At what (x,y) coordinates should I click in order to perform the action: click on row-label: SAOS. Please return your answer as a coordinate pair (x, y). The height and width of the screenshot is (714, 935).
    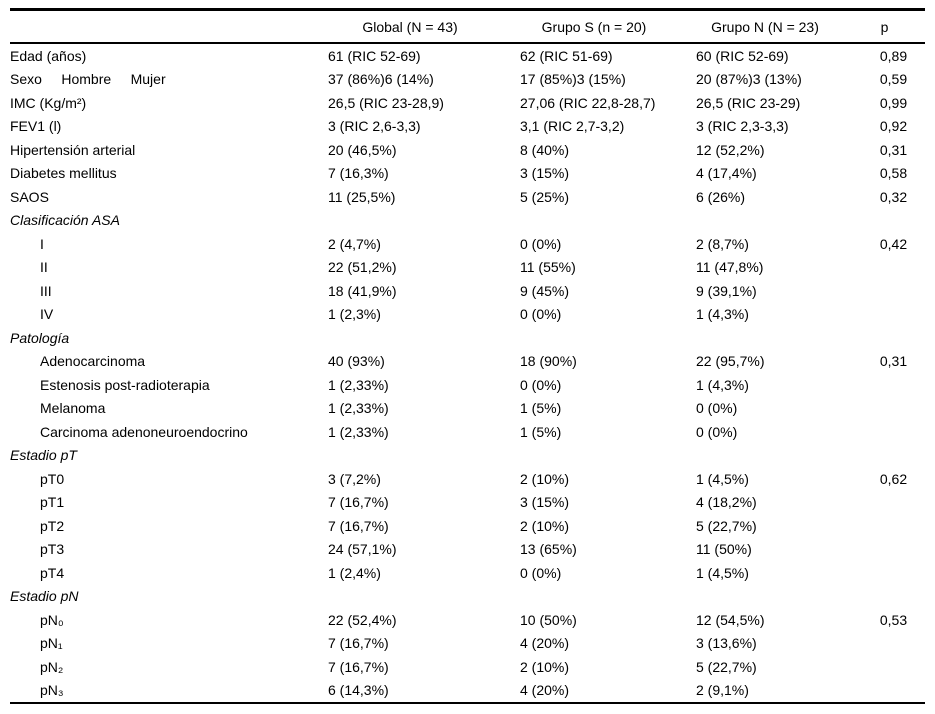
    Looking at the image, I should click on (29, 196).